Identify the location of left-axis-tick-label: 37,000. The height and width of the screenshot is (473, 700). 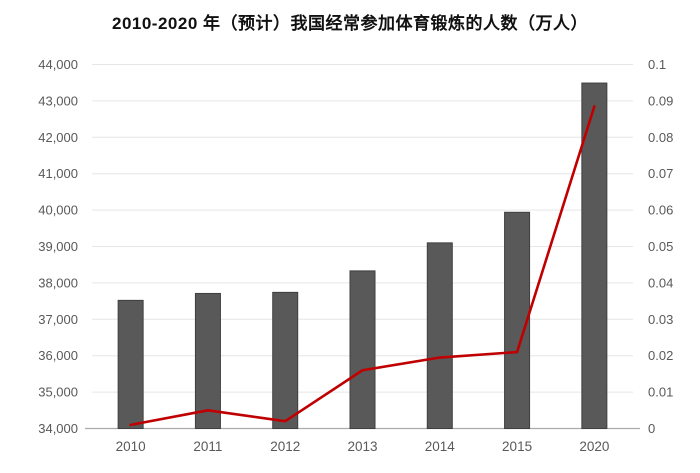
(58, 319).